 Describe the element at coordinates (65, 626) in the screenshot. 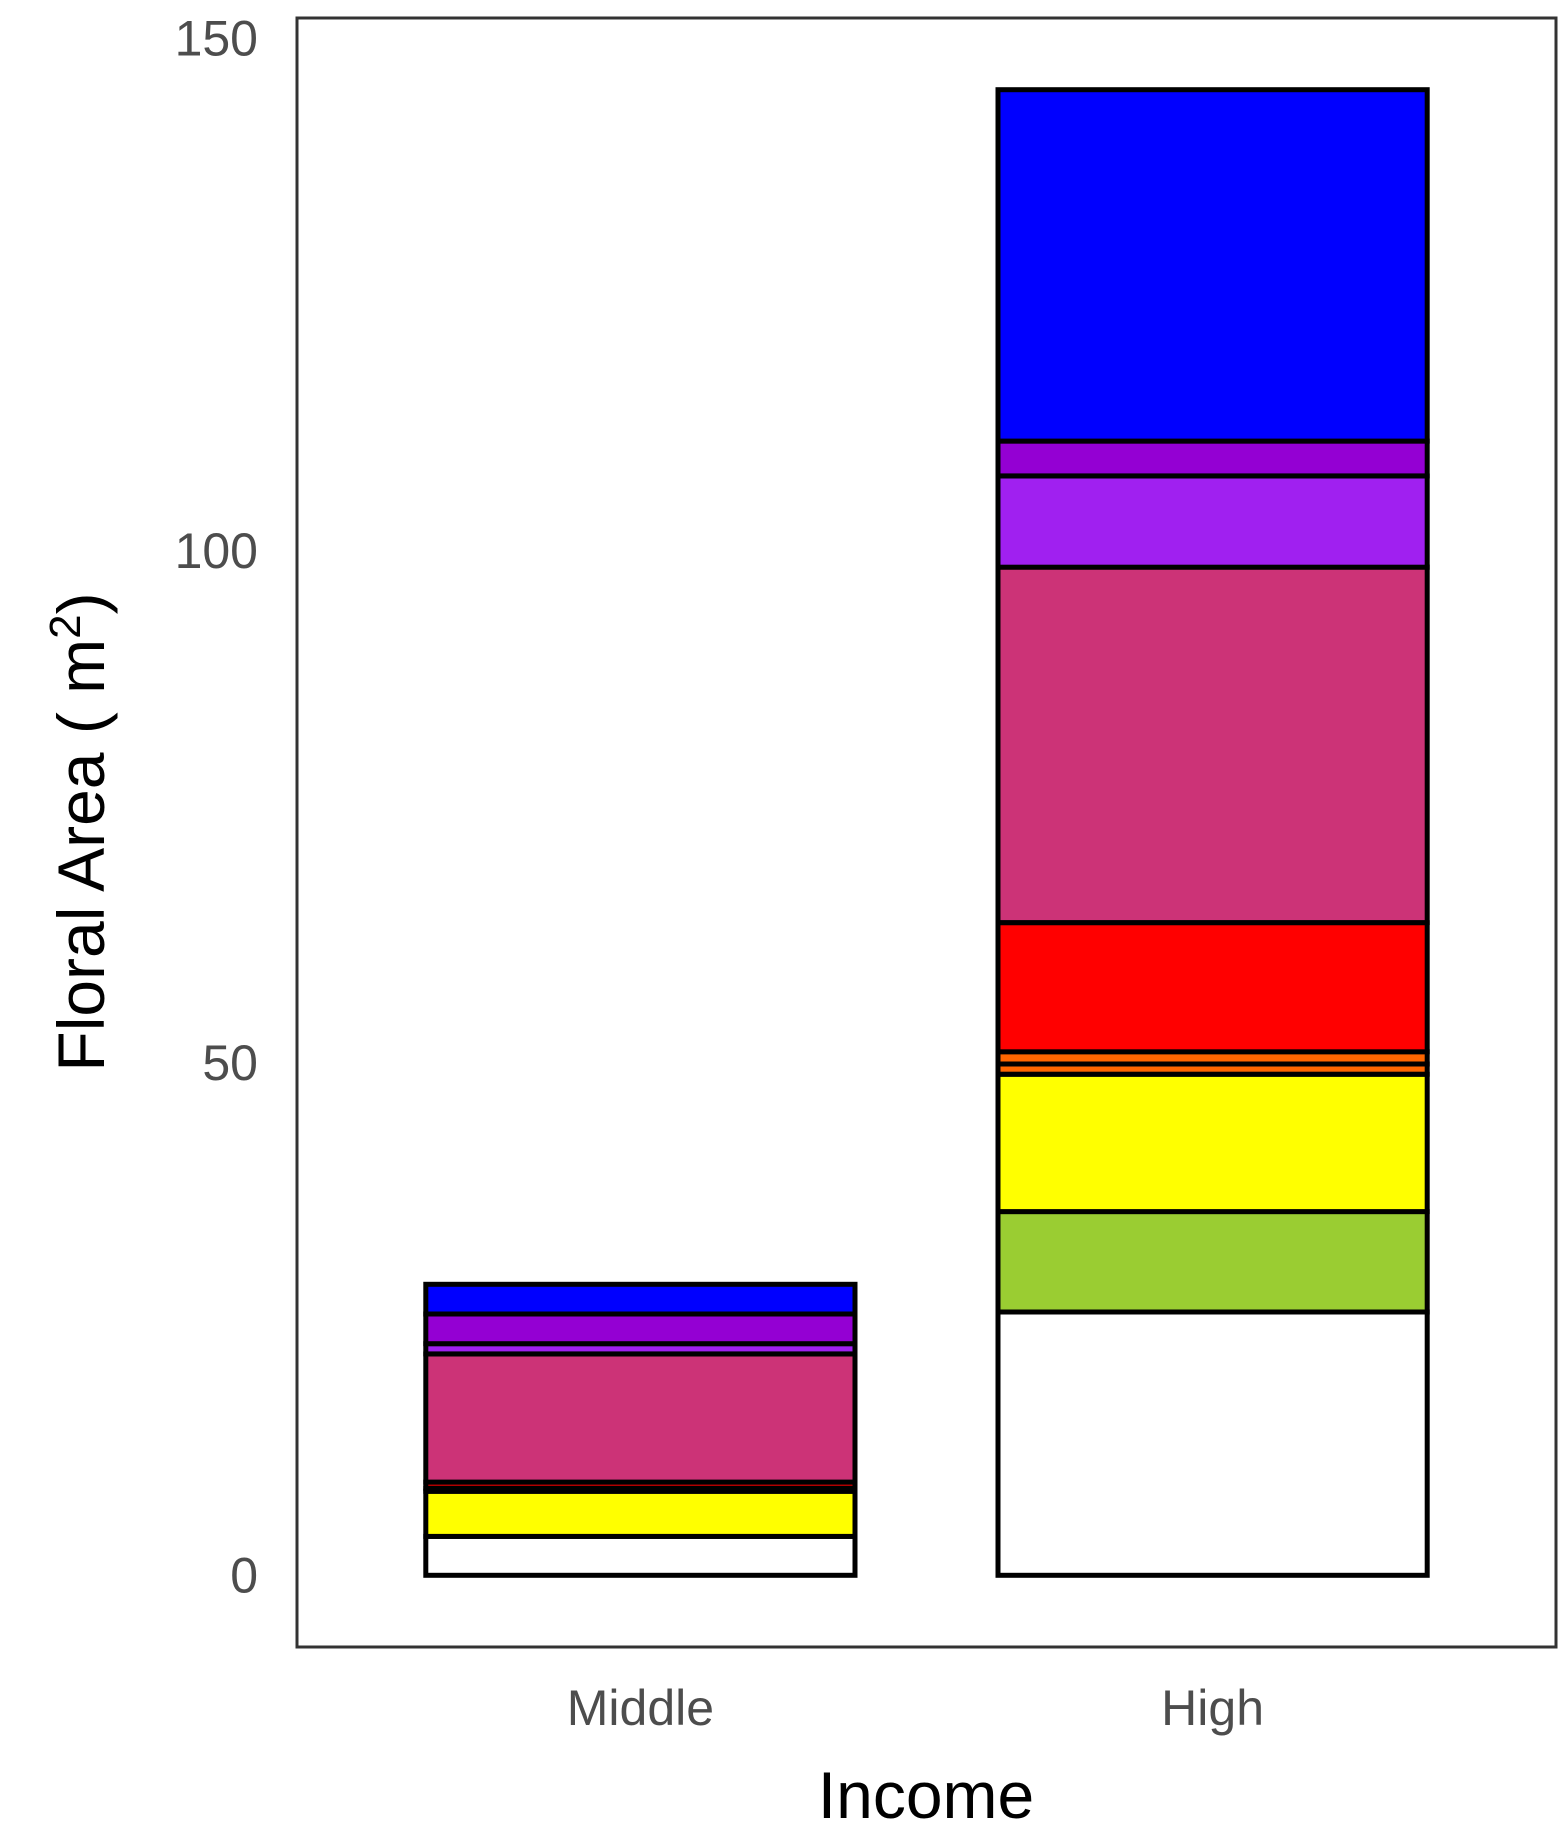

I see `y-axis-title-superscript: 2` at that location.